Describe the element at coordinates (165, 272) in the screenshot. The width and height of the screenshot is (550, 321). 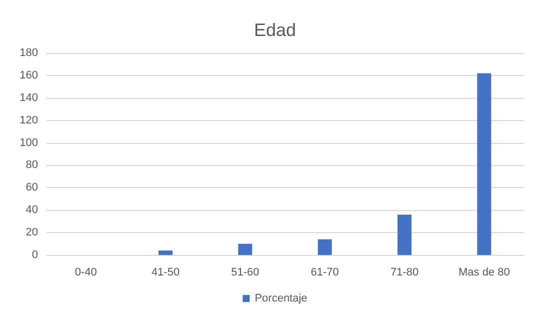
I see `x-tick-label: 41-50` at that location.